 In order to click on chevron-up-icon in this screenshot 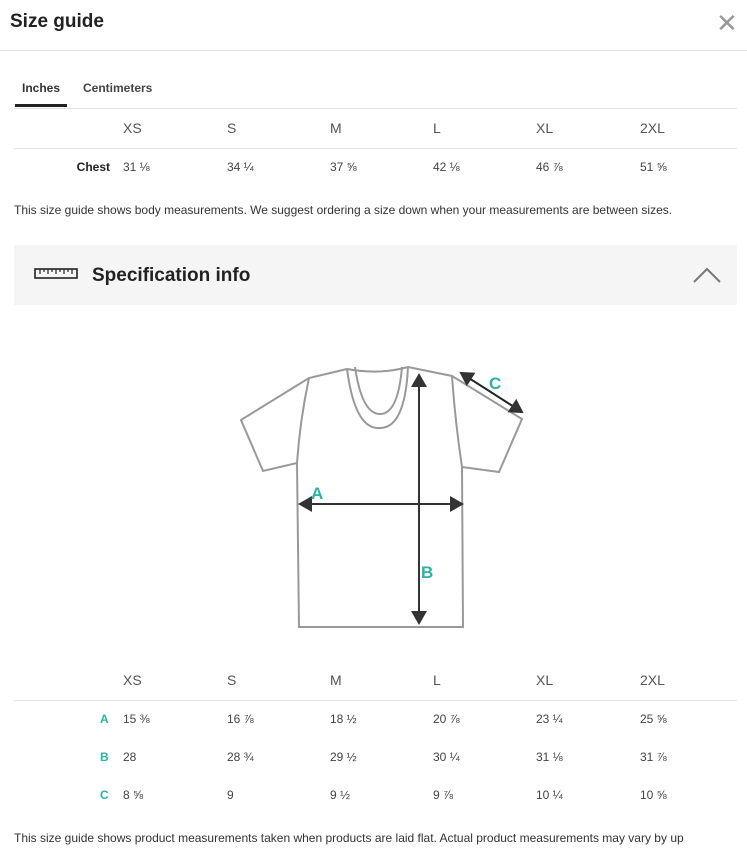, I will do `click(707, 275)`.